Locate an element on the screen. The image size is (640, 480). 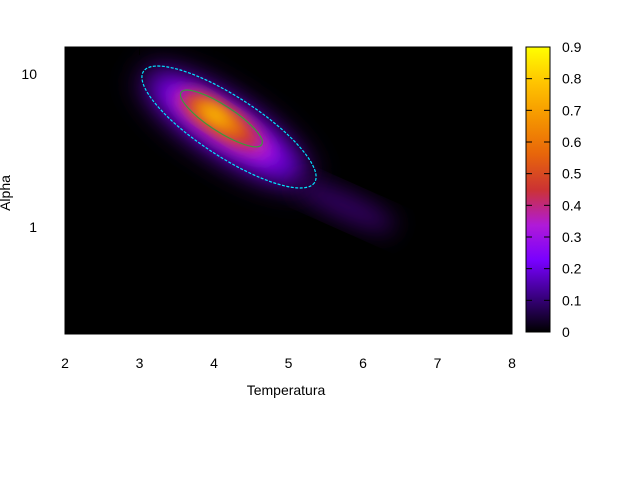
colorbar-ticks: 0 0.1 0.2 0.3 0.4 0.5 0.6 0.7 0.8 0.9 is located at coordinates (554, 189).